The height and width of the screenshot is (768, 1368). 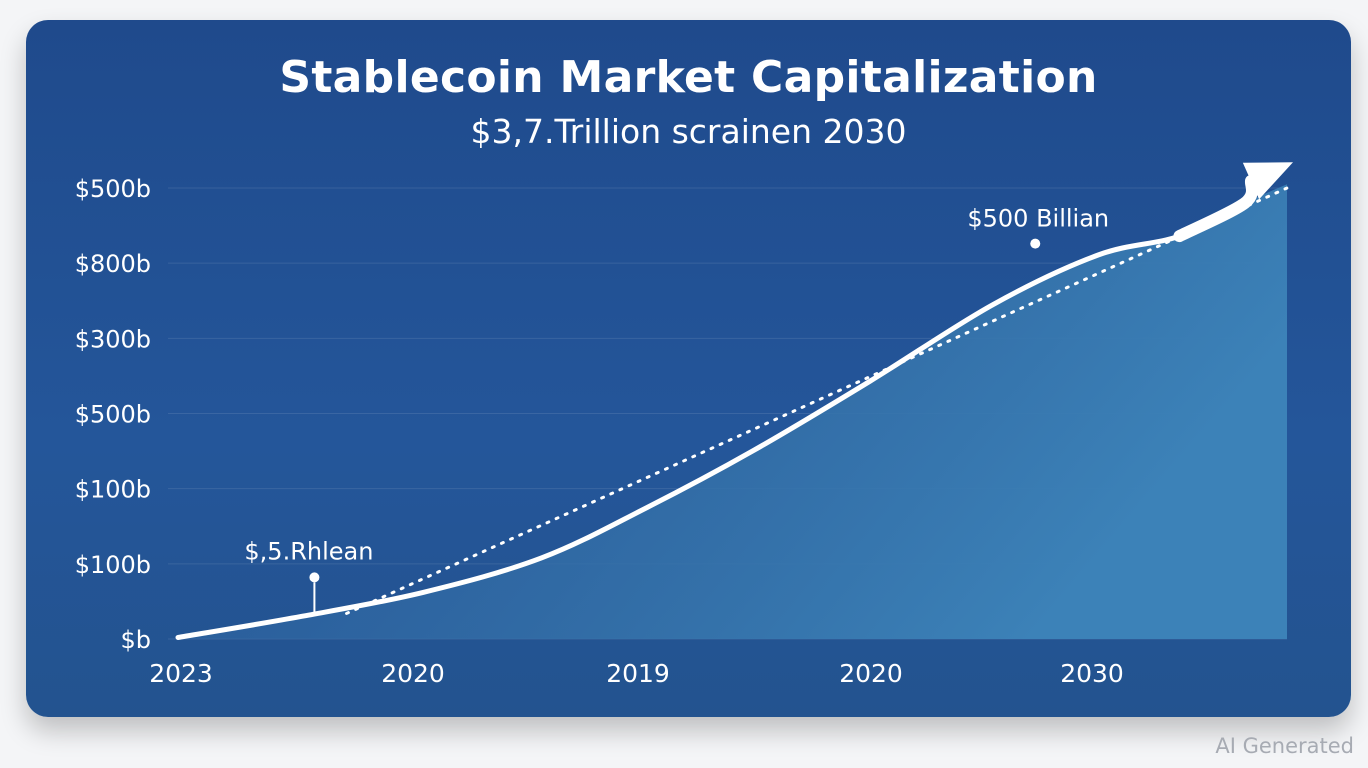 I want to click on y-tick-label: $b, so click(x=135, y=640).